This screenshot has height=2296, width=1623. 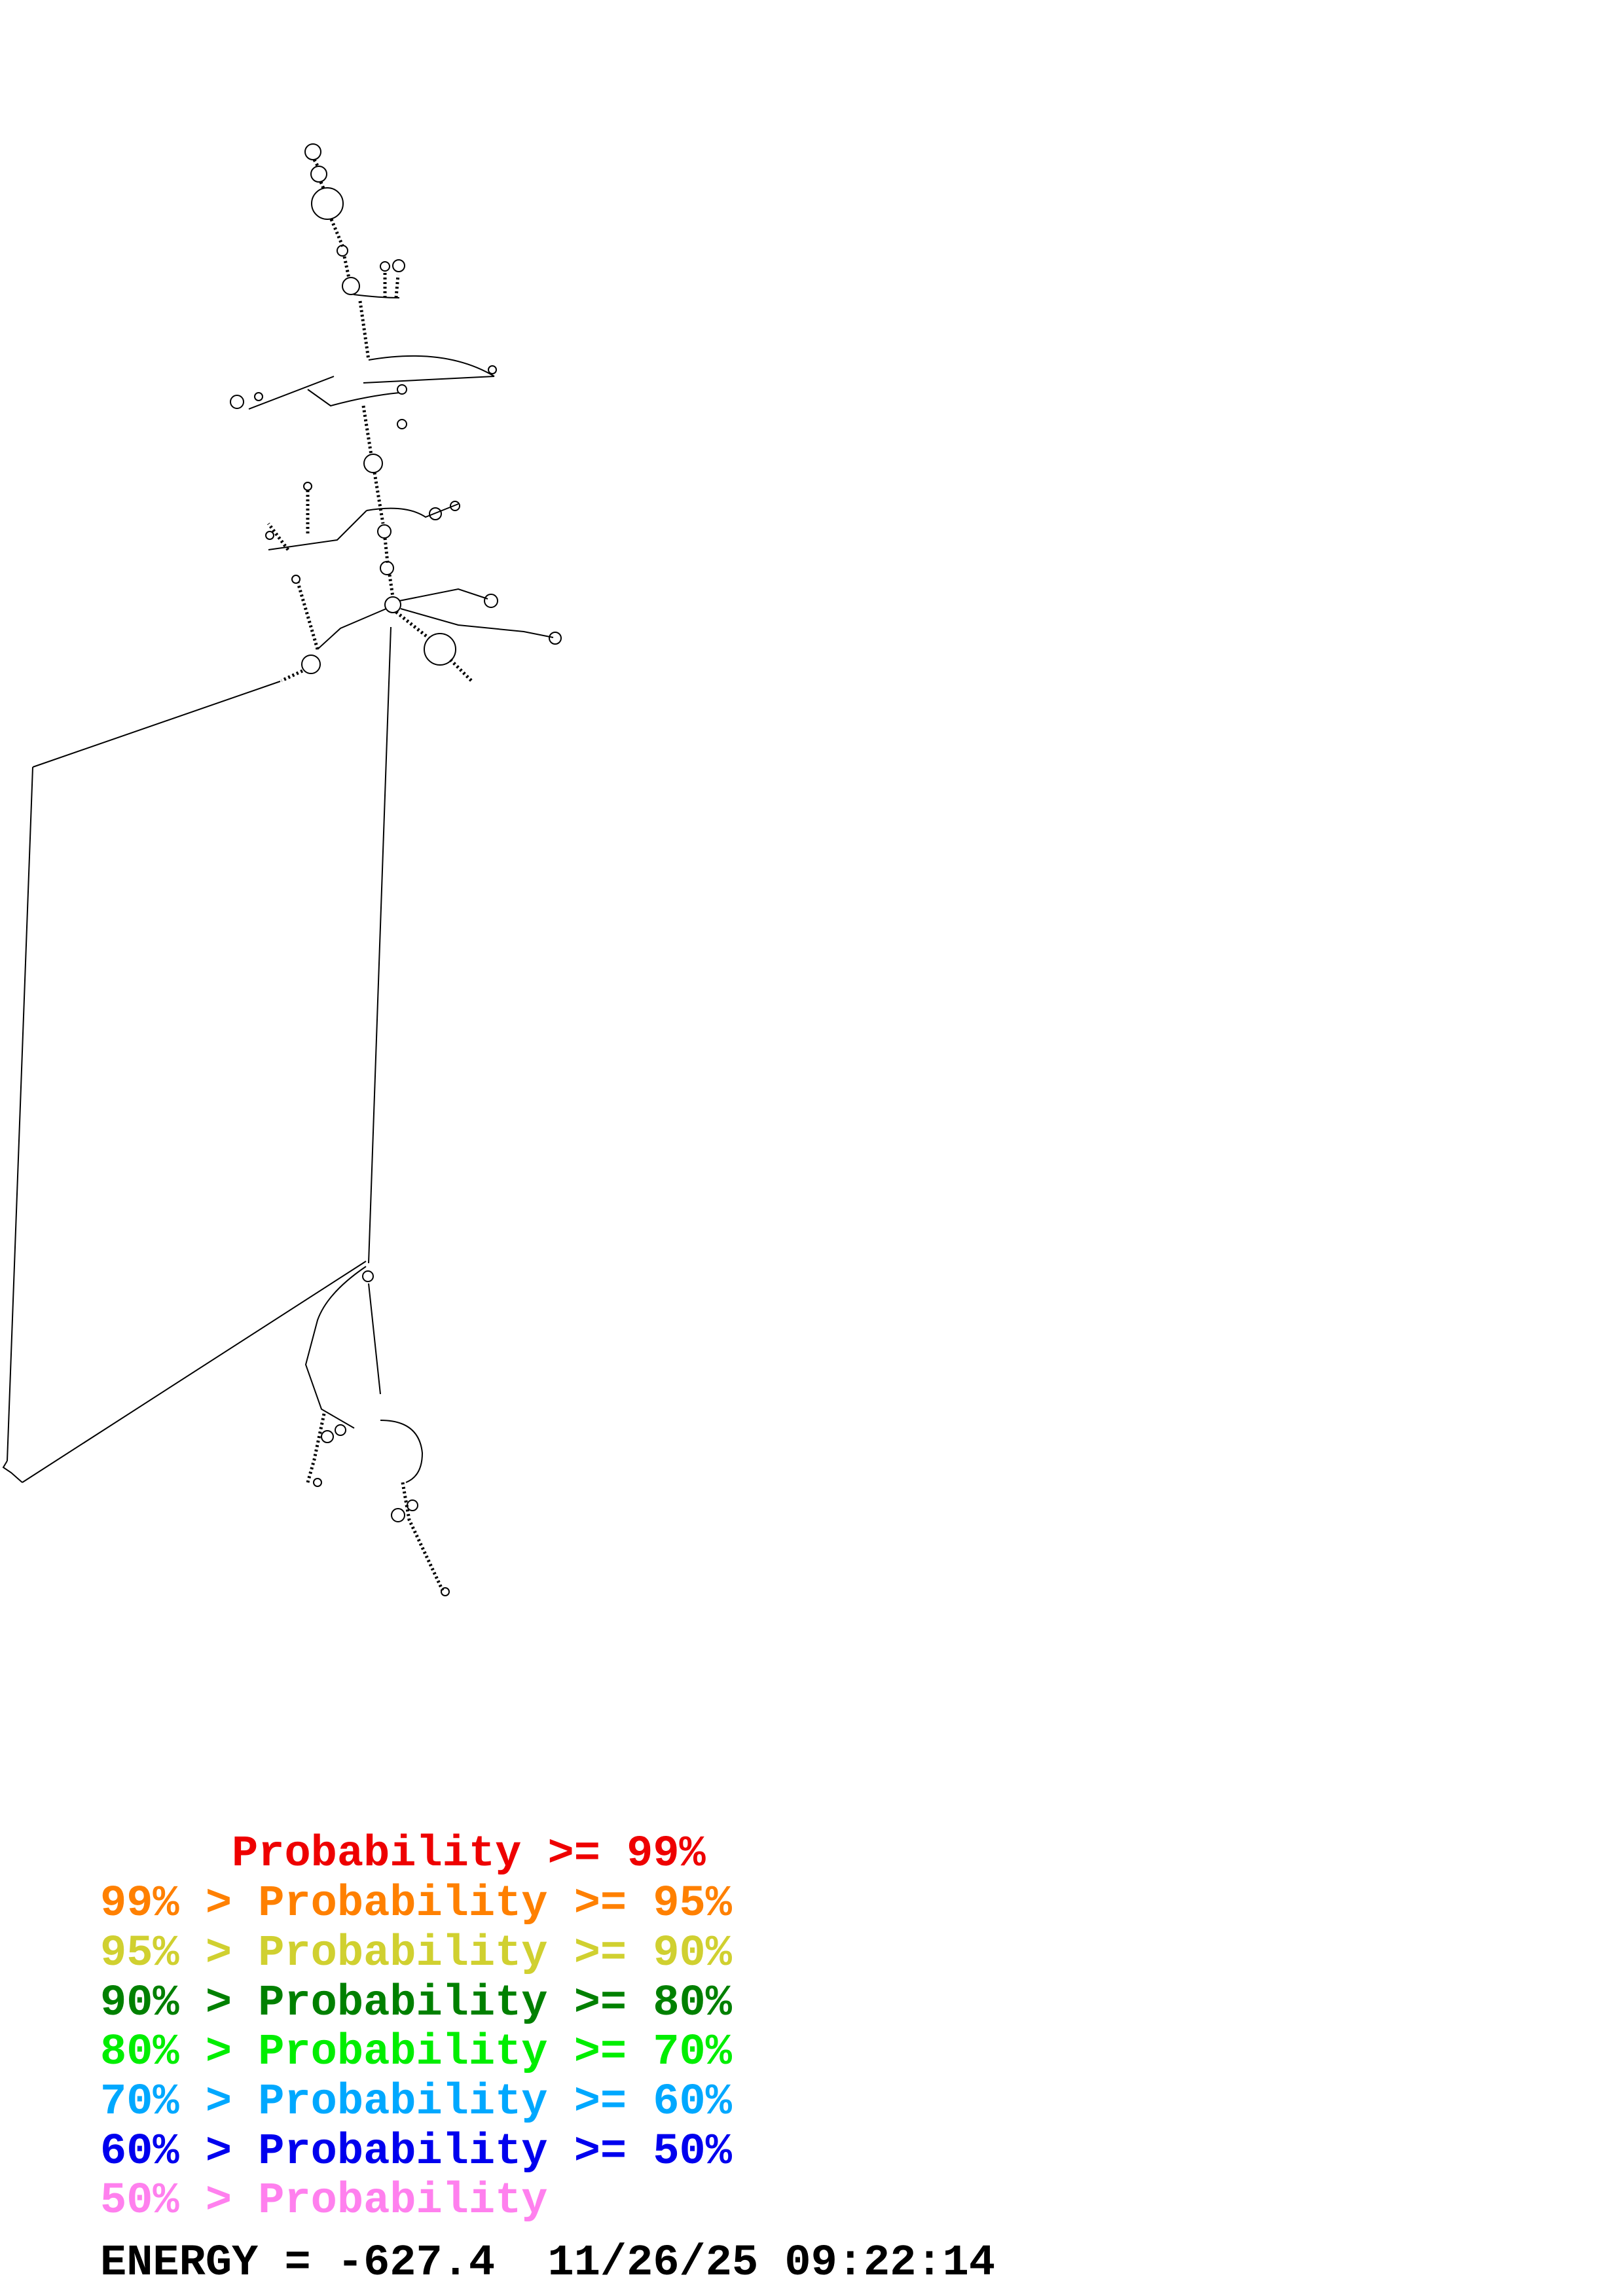 I want to click on legend-row-80: 90% > Probability >= 80%, so click(x=416, y=2003).